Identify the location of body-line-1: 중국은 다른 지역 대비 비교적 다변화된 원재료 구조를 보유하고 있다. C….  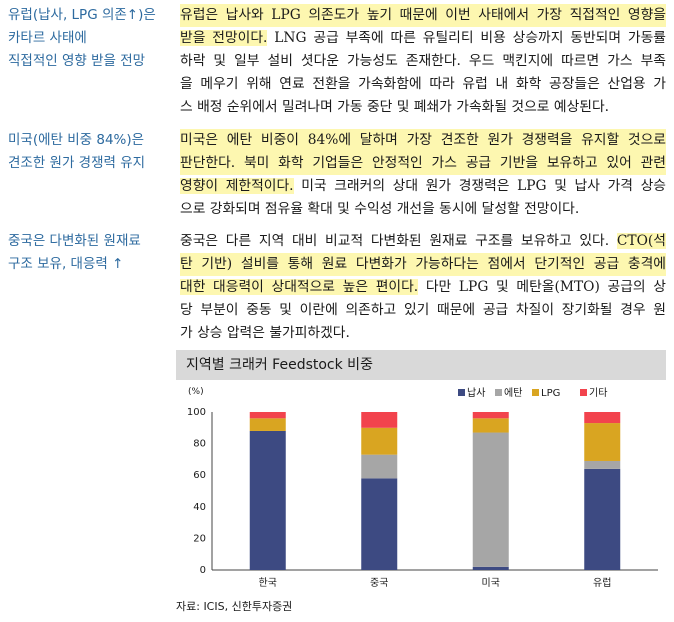
(423, 241).